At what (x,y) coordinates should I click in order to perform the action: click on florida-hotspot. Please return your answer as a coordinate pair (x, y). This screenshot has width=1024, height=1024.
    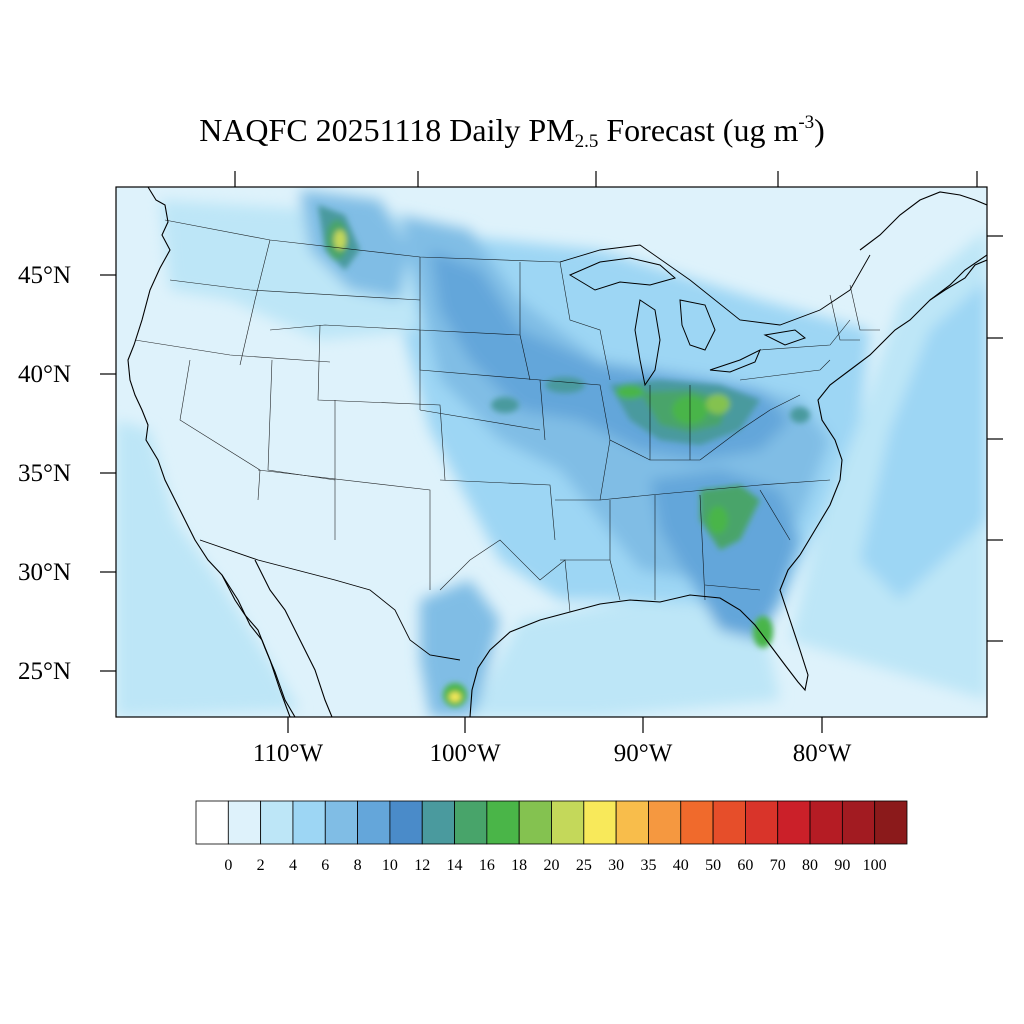
    Looking at the image, I should click on (763, 632).